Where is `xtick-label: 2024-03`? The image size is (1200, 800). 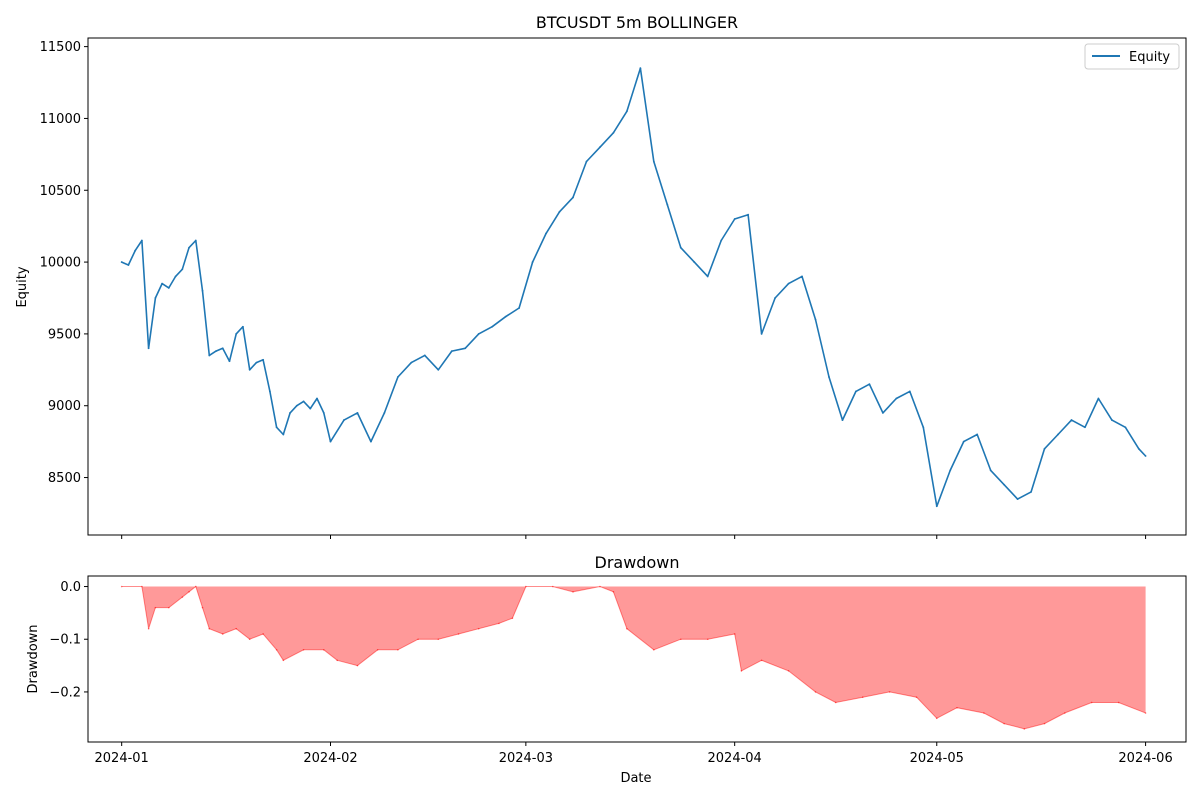
xtick-label: 2024-03 is located at coordinates (526, 758).